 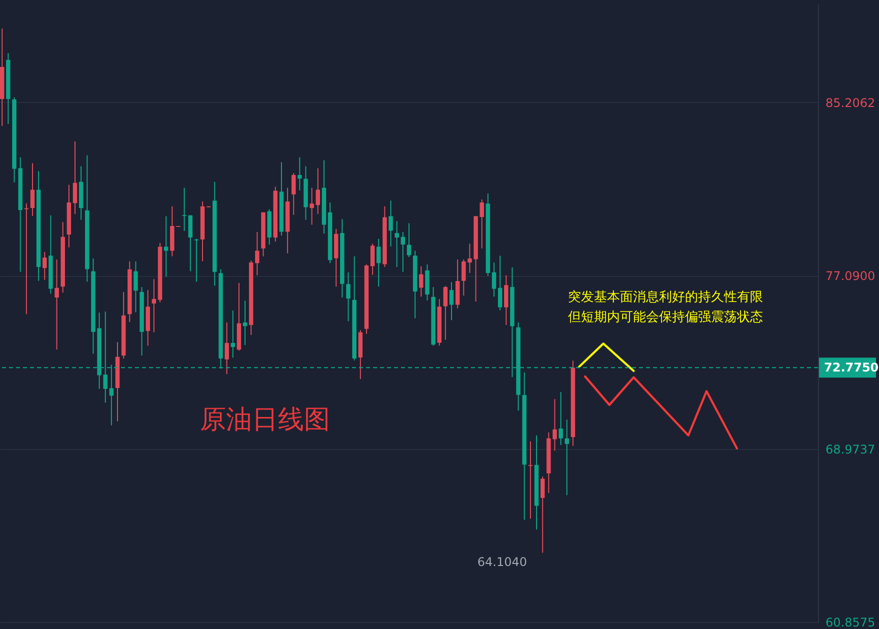 What do you see at coordinates (851, 103) in the screenshot?
I see `y-tick-label: 85.2062` at bounding box center [851, 103].